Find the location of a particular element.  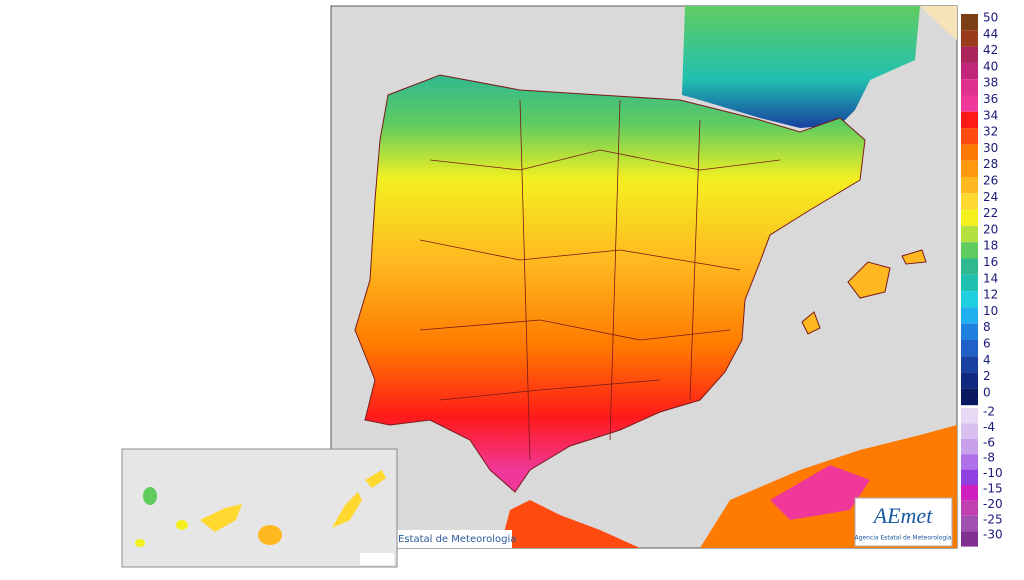

legend-label: 12 is located at coordinates (990, 295).